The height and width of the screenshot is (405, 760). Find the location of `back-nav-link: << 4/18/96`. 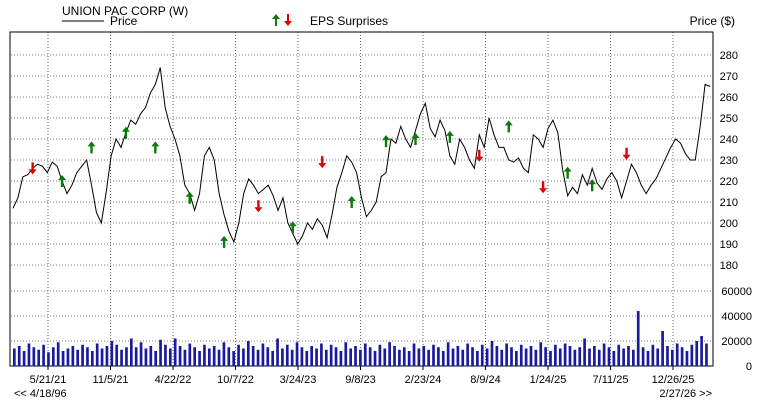

back-nav-link: << 4/18/96 is located at coordinates (40, 394).